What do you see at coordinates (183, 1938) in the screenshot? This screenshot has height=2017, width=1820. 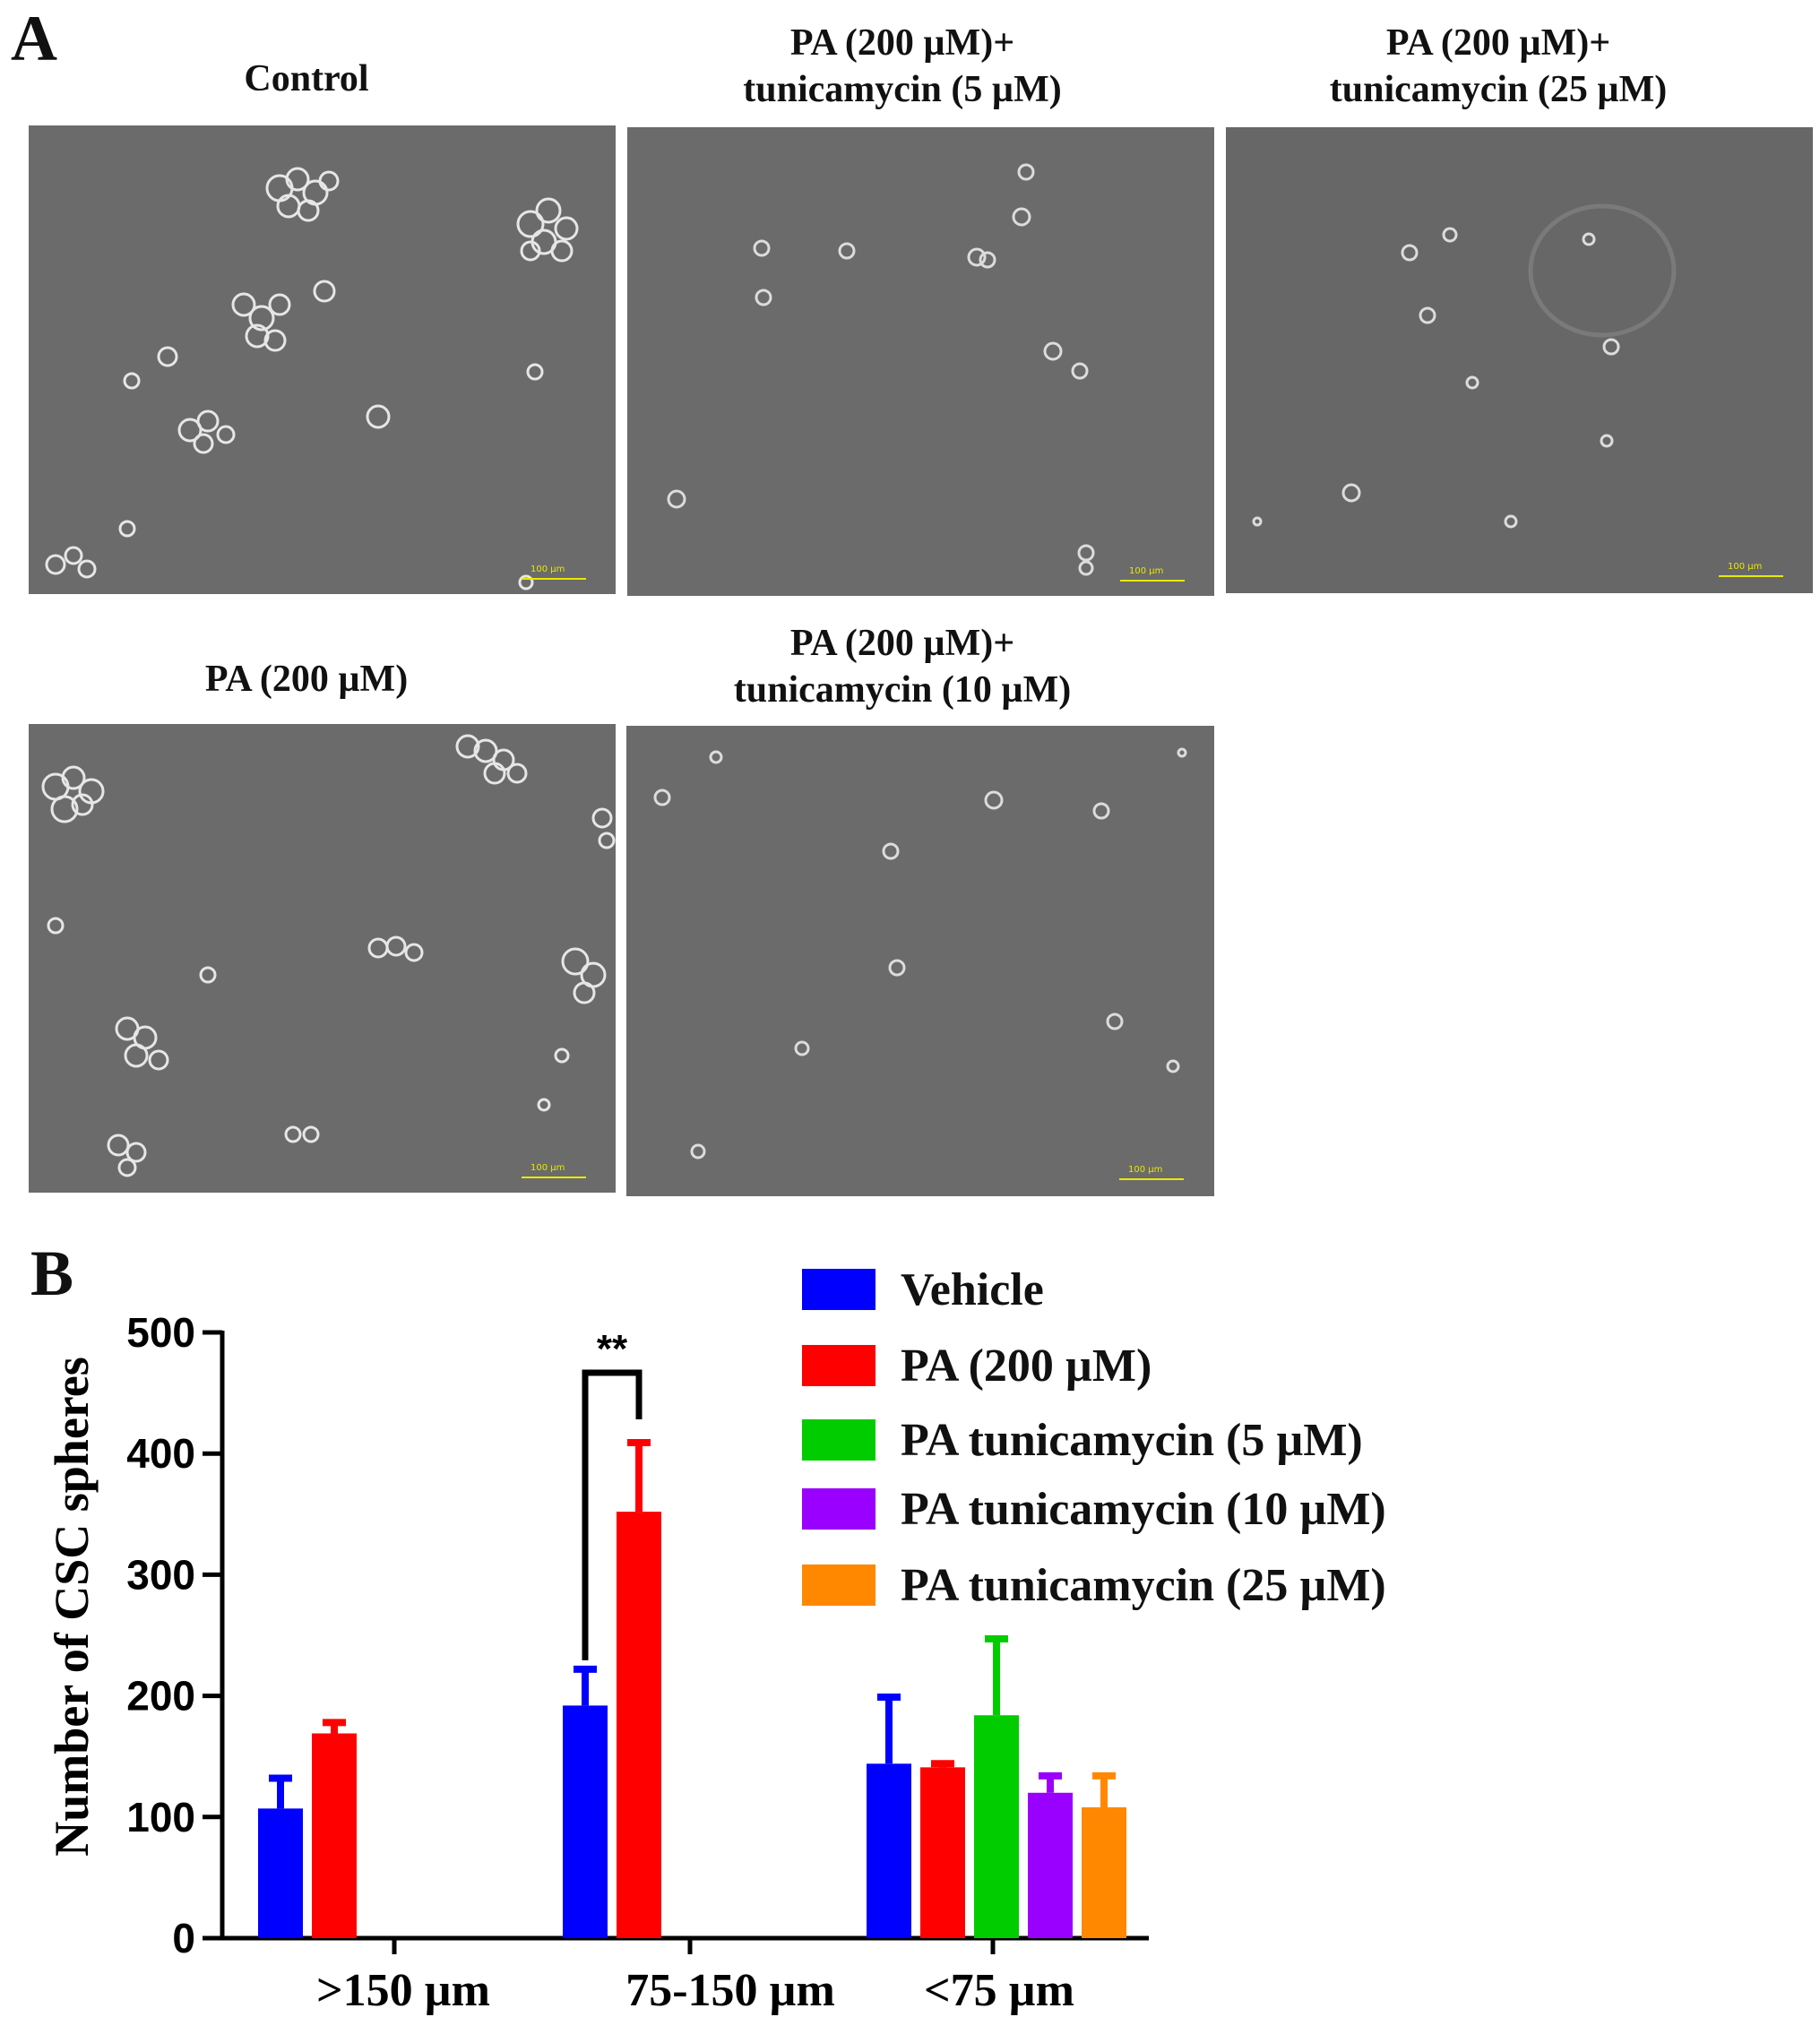 I see `y-tick-label: 0` at bounding box center [183, 1938].